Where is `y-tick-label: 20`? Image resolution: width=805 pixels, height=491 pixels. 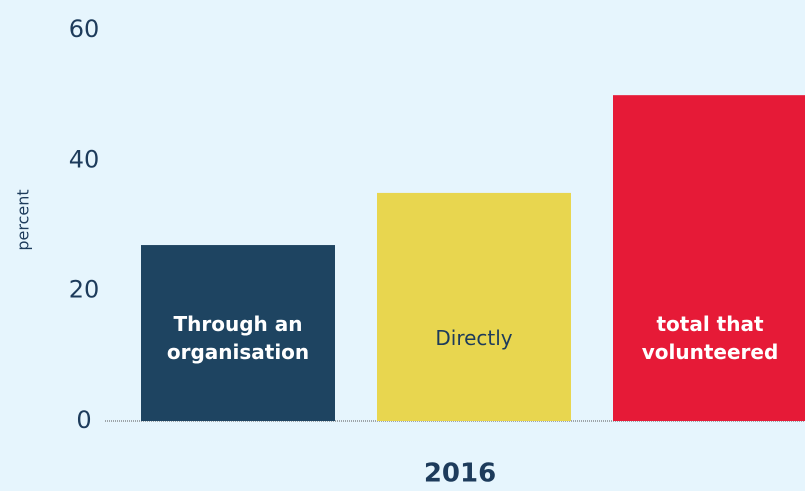 y-tick-label: 20 is located at coordinates (84, 290).